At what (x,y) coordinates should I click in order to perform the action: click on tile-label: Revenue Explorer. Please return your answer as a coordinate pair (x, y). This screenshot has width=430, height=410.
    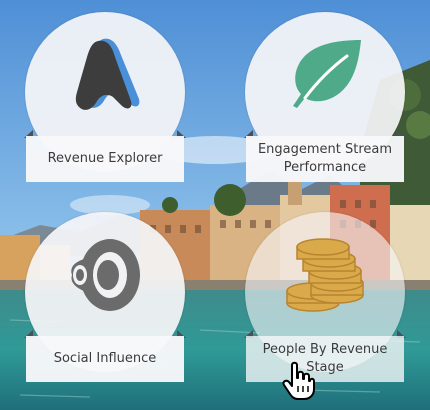
    Looking at the image, I should click on (105, 159).